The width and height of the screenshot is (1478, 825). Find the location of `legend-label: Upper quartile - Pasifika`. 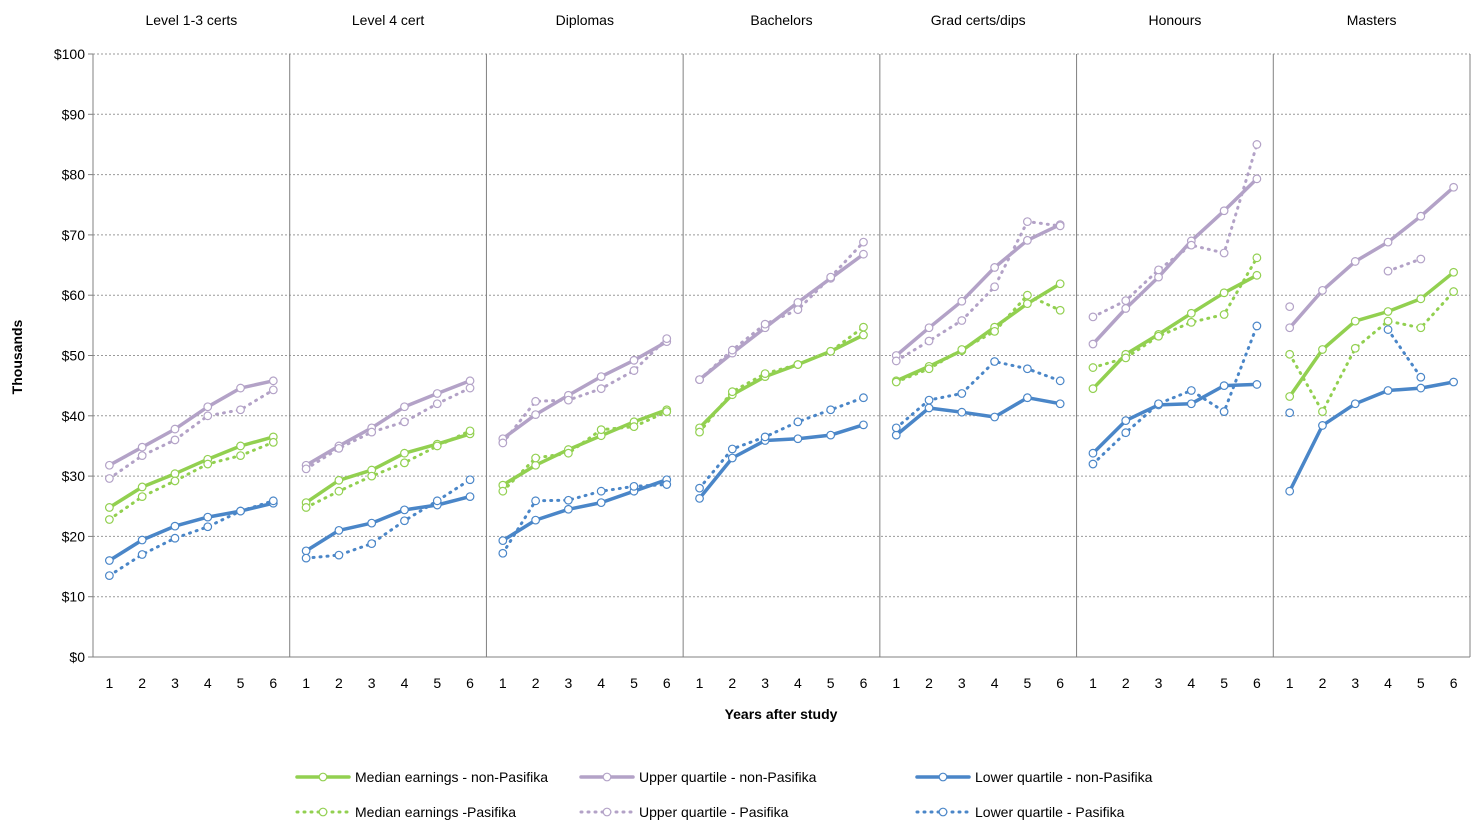

legend-label: Upper quartile - Pasifika is located at coordinates (714, 812).